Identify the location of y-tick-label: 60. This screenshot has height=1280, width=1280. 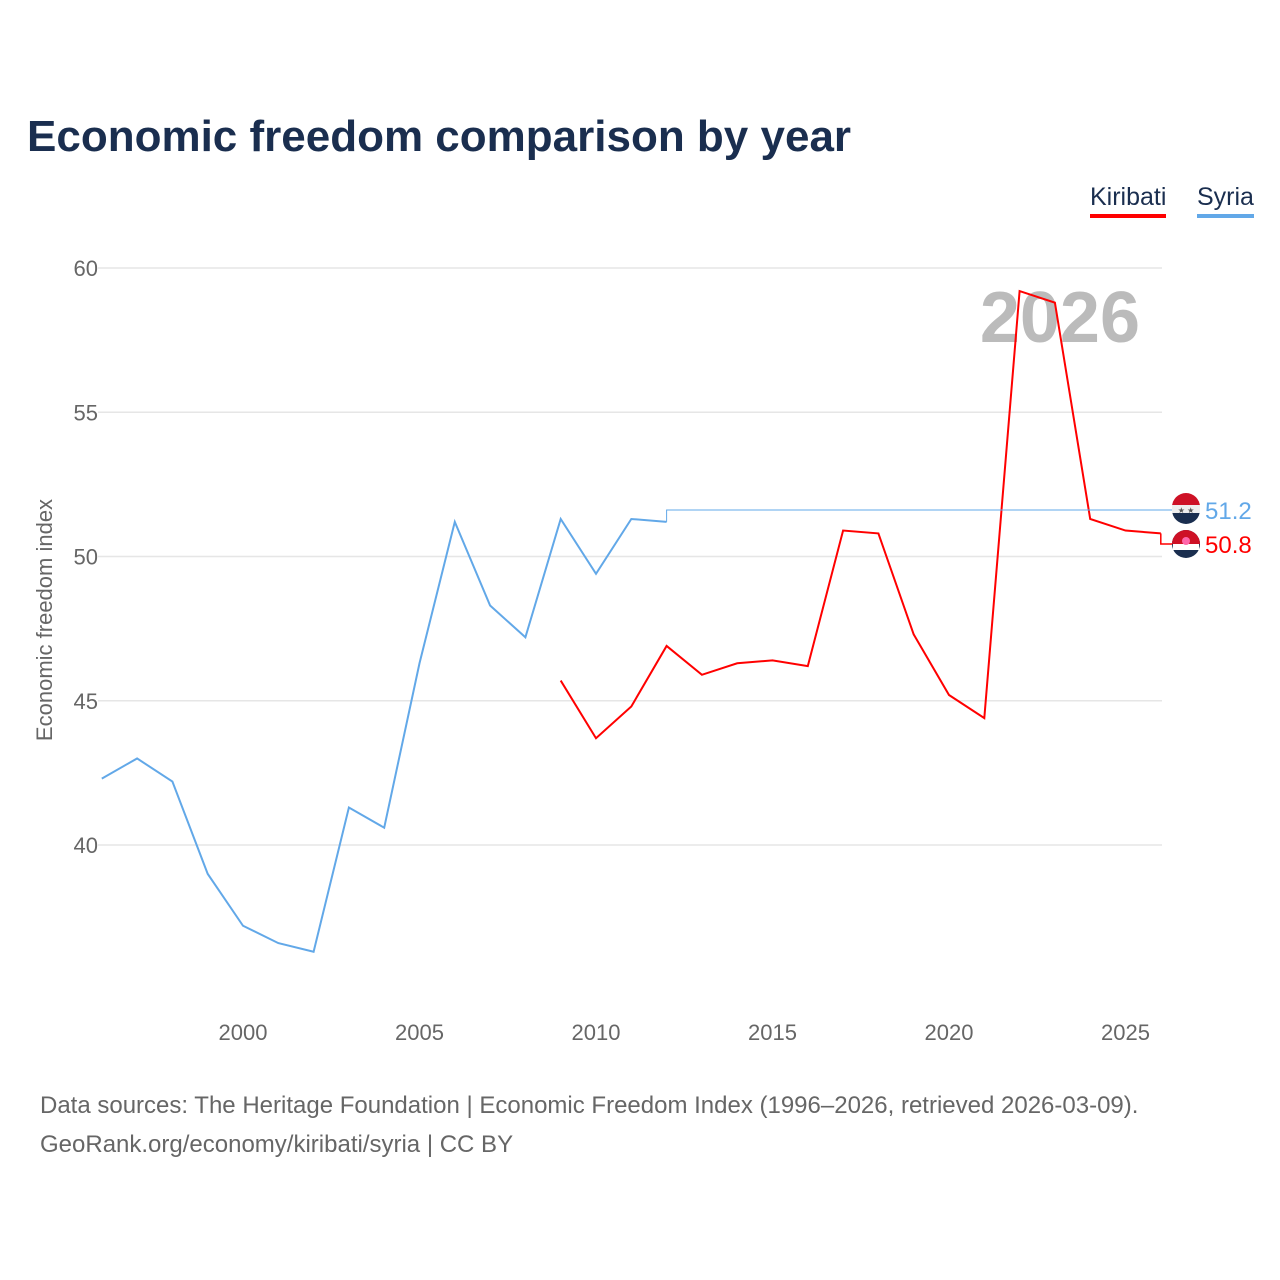
(86, 268).